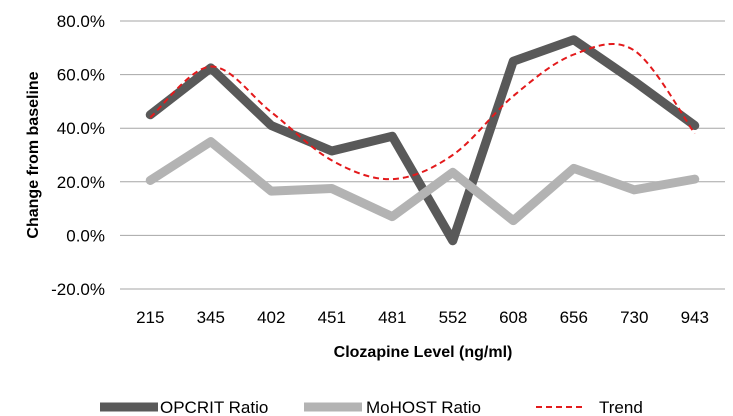 This screenshot has height=416, width=733. What do you see at coordinates (78, 155) in the screenshot?
I see `y-axis-ticks: 80.0% 60.0% 40.0% 20.0% 0.0% -20.0%` at bounding box center [78, 155].